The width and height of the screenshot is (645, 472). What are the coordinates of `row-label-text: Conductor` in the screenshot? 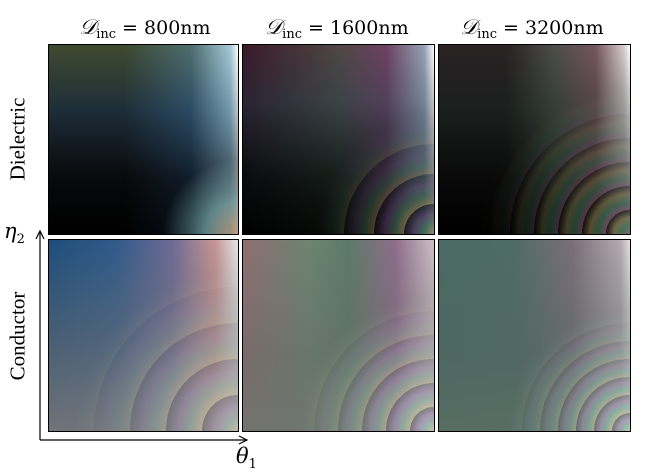 It's located at (17, 336).